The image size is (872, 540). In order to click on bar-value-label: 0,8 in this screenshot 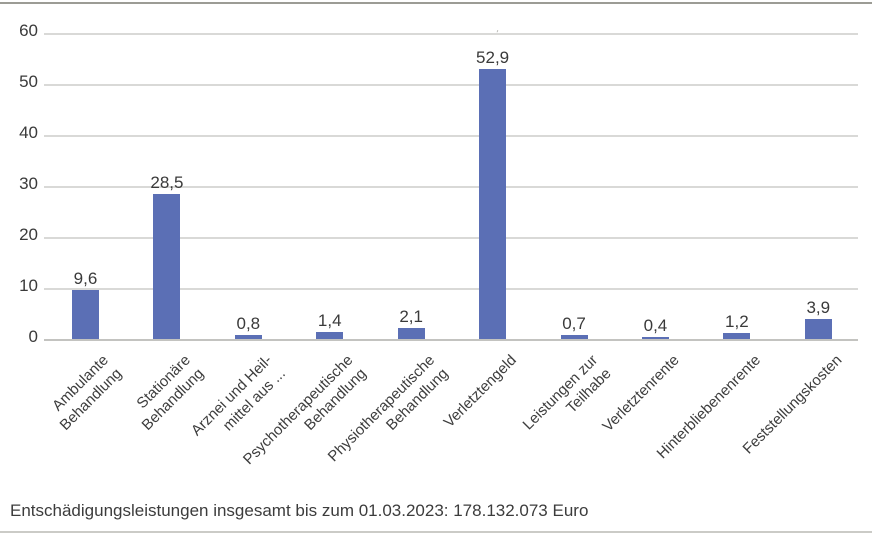, I will do `click(248, 323)`.